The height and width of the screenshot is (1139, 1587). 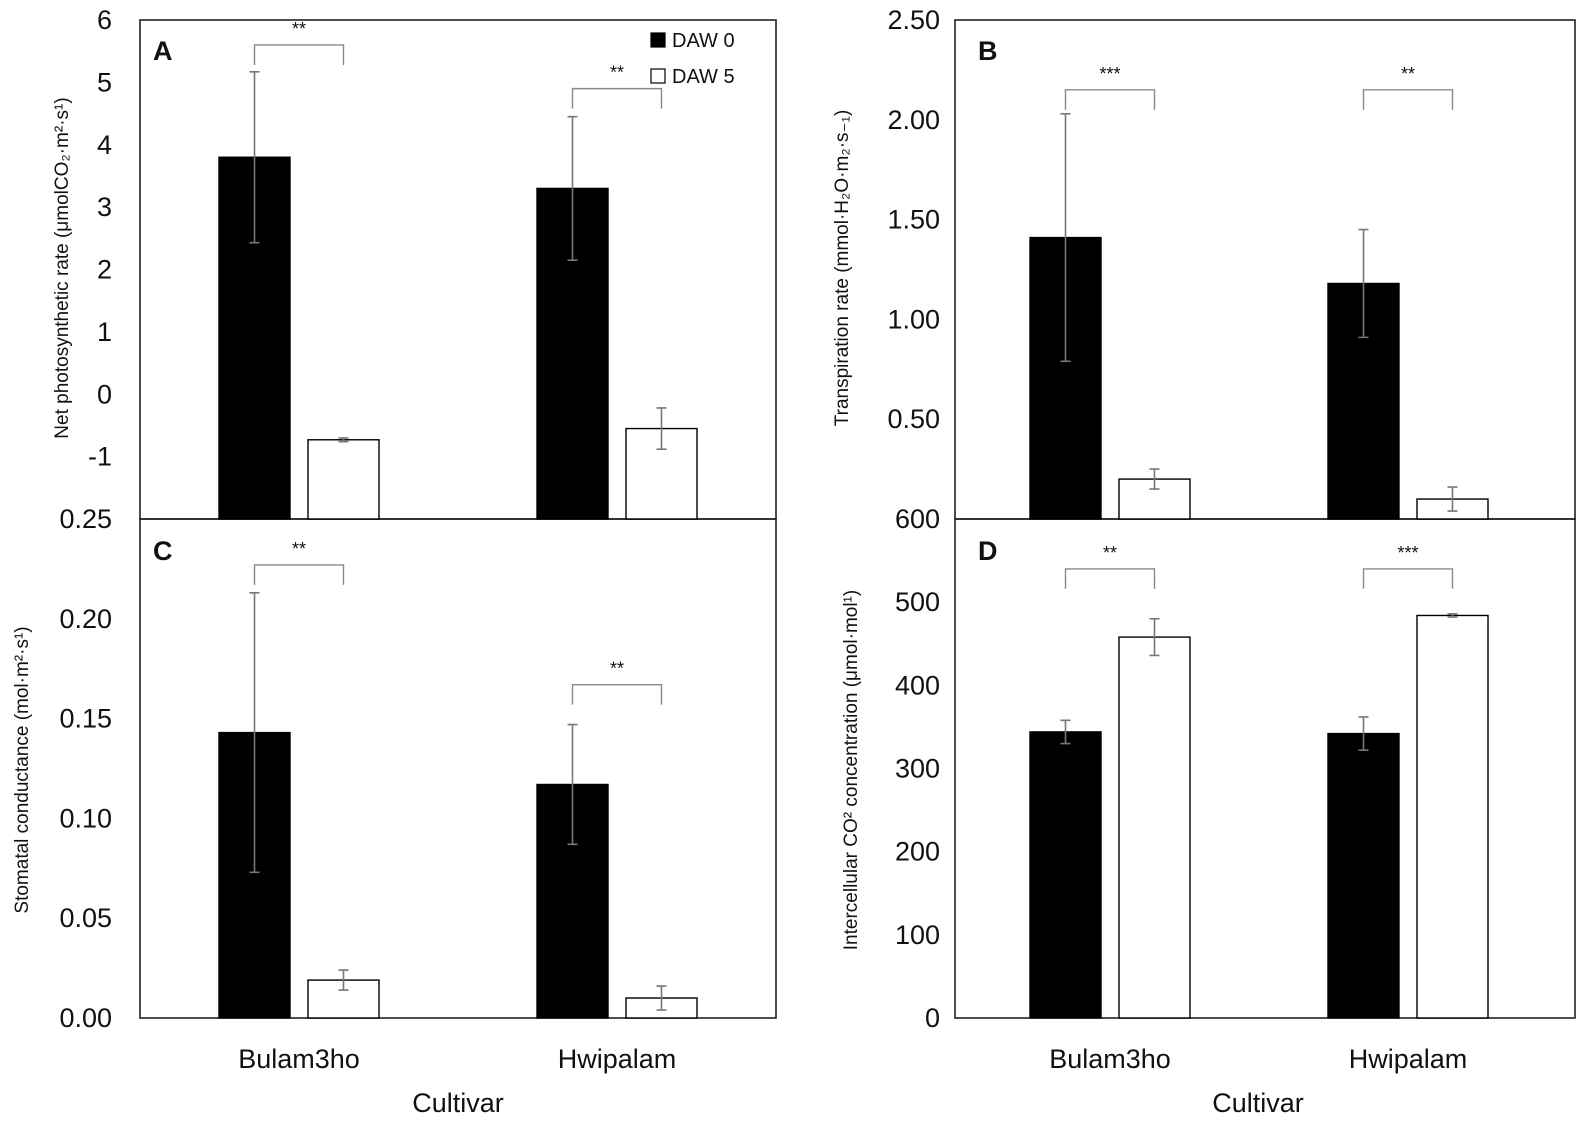 I want to click on panel-c-xcat-hwipalam: Hwipalam, so click(x=617, y=1059).